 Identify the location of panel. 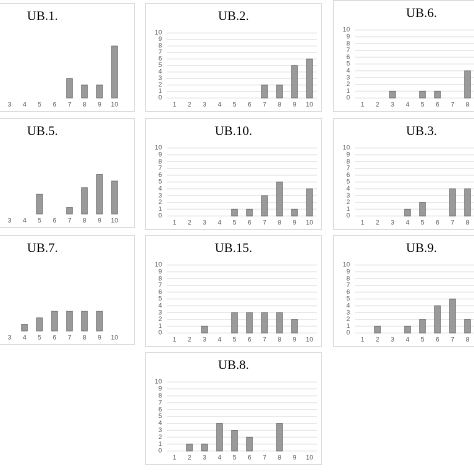
(403, 56).